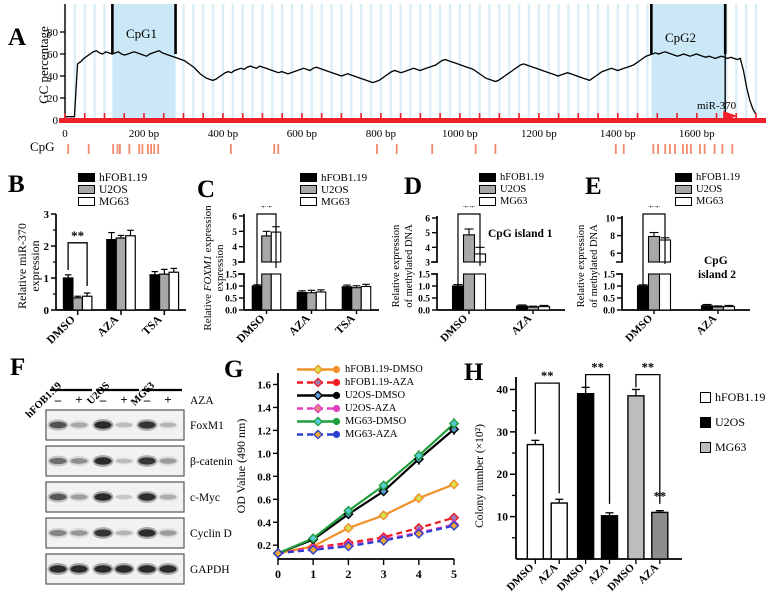  Describe the element at coordinates (618, 134) in the screenshot. I see `x-tick-label: 1400 bp` at that location.